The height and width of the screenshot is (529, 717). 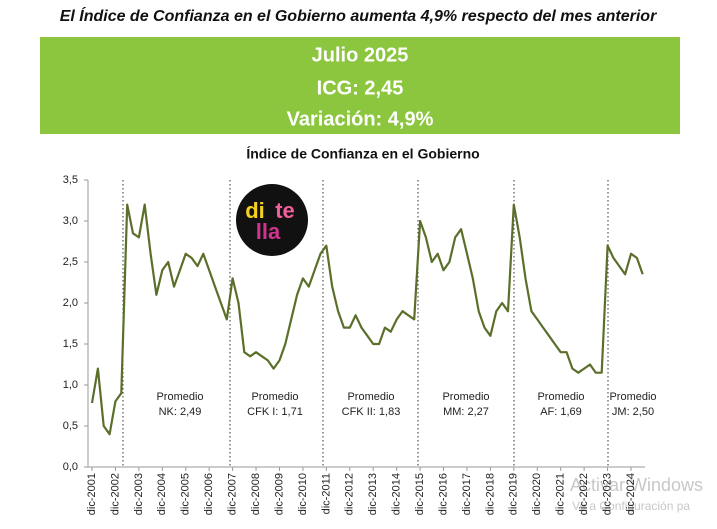 What do you see at coordinates (373, 494) in the screenshot?
I see `x-tick-label: dic-2013` at bounding box center [373, 494].